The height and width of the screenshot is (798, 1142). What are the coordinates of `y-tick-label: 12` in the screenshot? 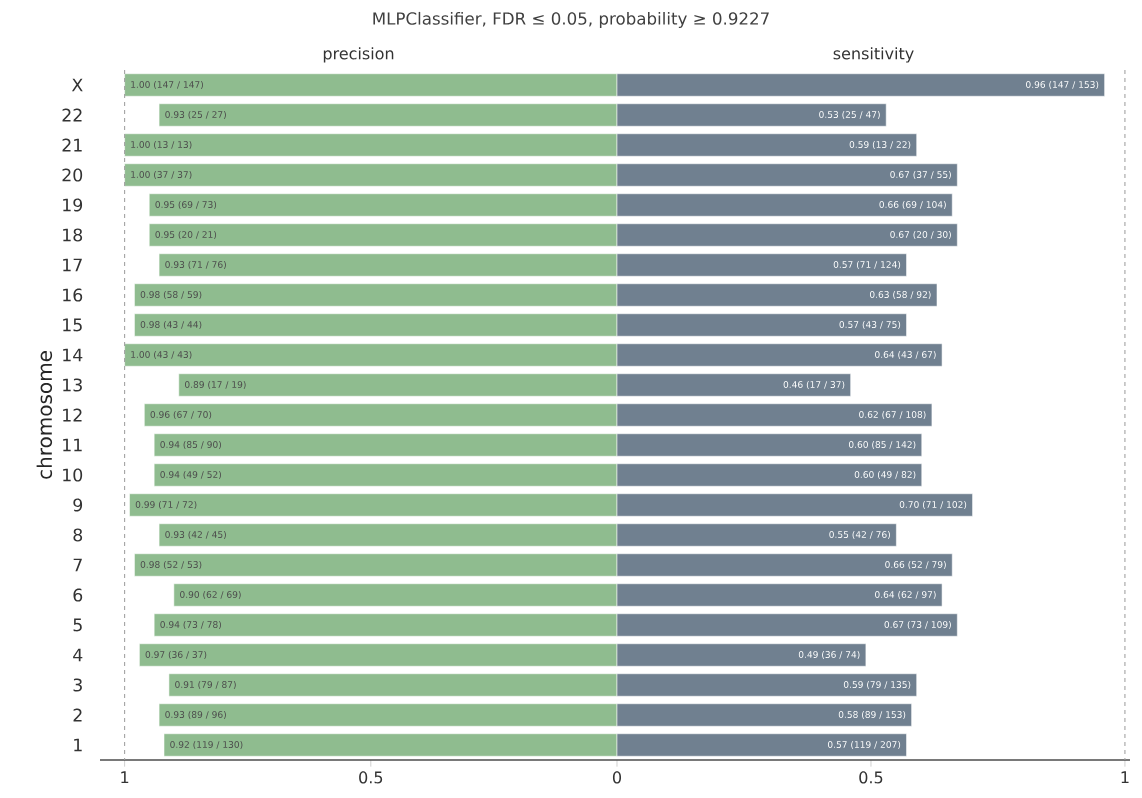 It's located at (72, 415).